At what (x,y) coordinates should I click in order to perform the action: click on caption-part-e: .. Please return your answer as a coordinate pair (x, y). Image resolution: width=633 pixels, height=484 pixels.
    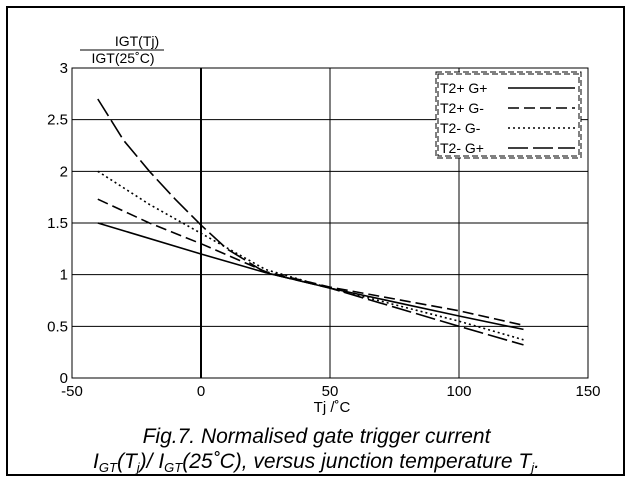
    Looking at the image, I should click on (537, 461).